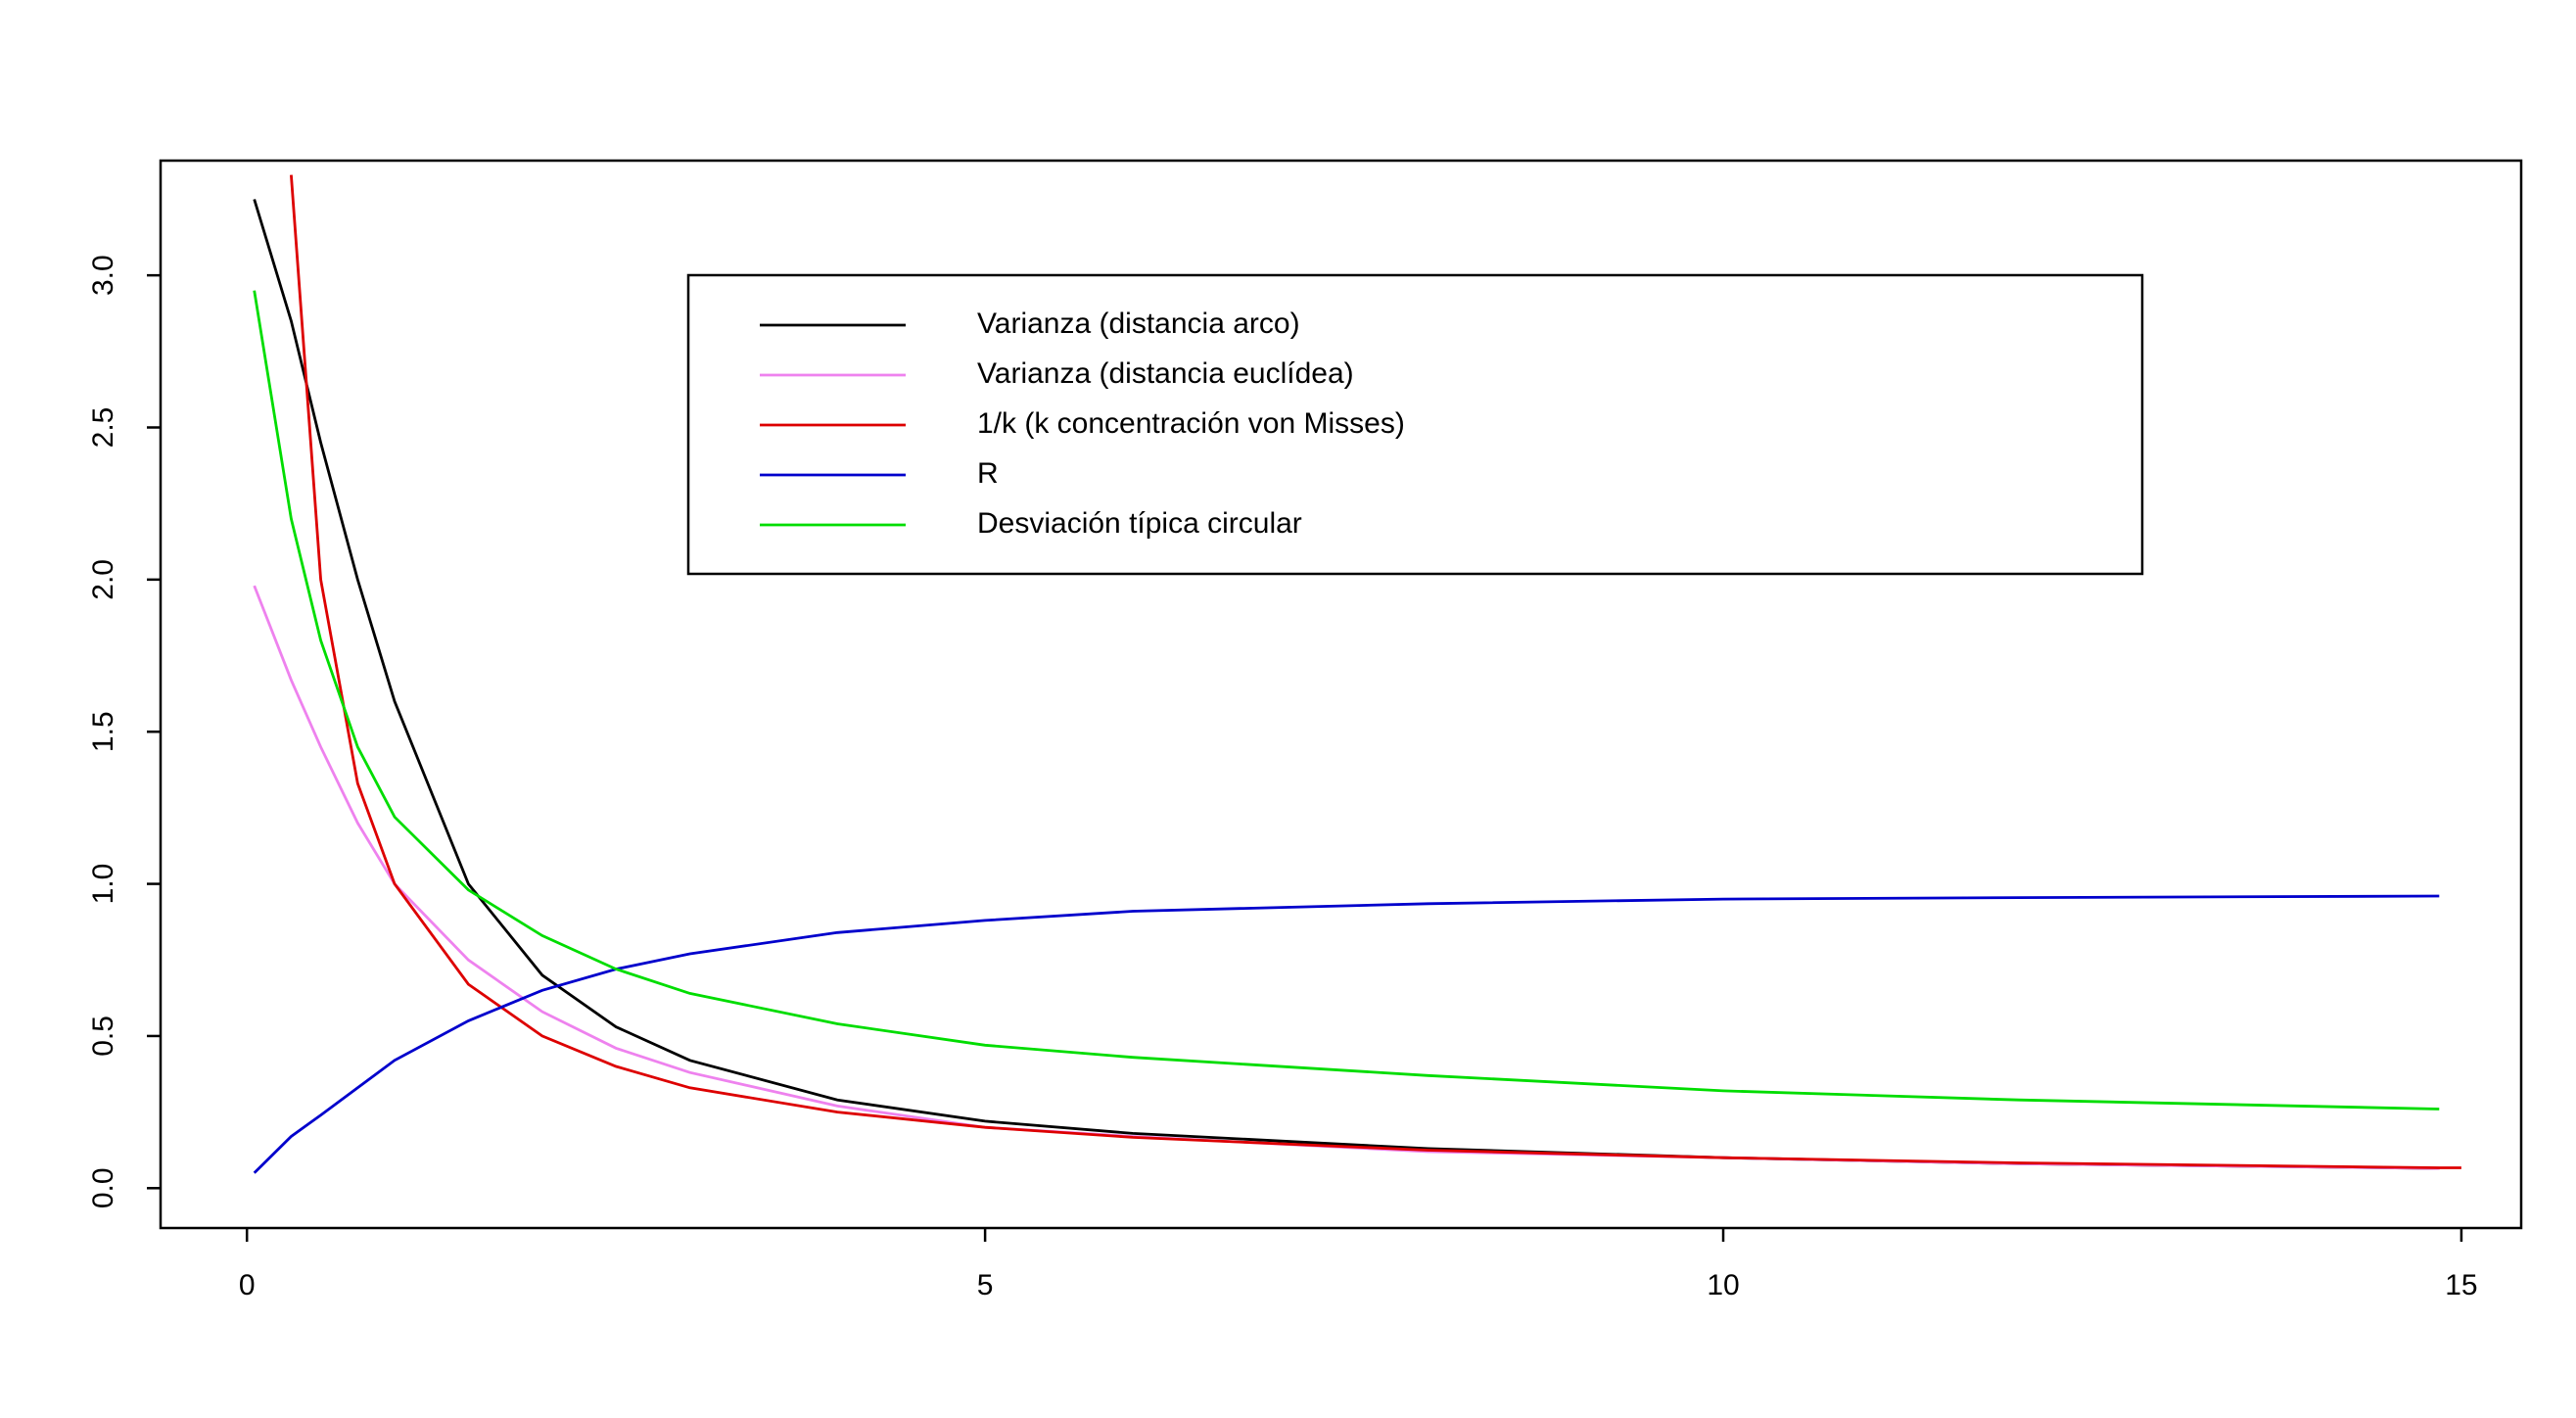  Describe the element at coordinates (985, 1285) in the screenshot. I see `x-tick-label: 5` at that location.